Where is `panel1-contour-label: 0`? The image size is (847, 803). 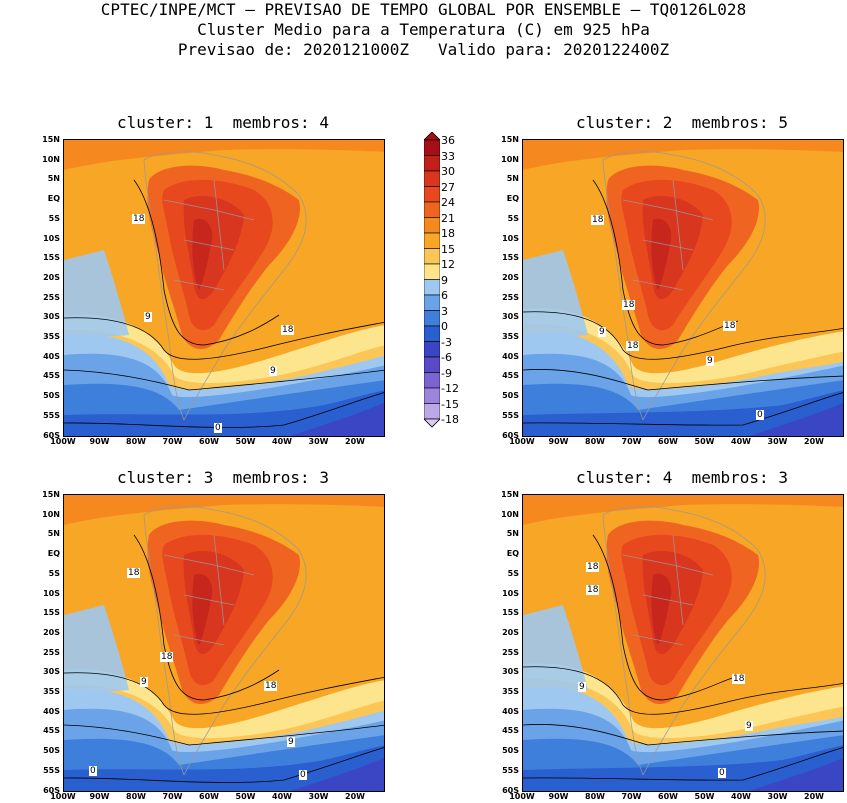 panel1-contour-label: 0 is located at coordinates (218, 428).